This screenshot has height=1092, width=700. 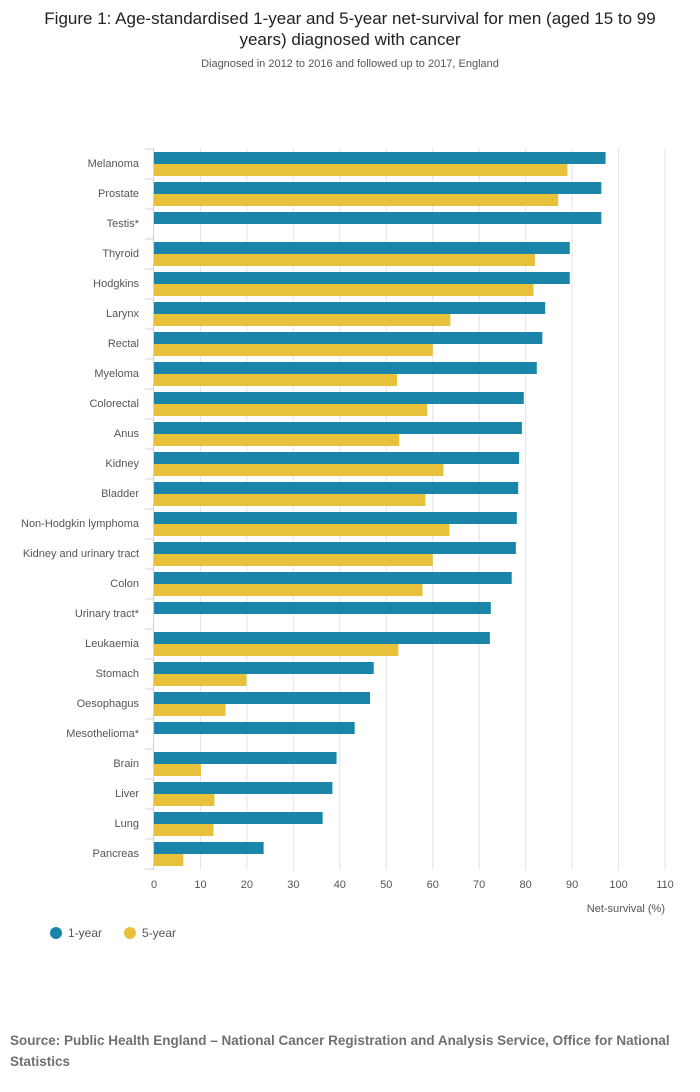 What do you see at coordinates (127, 434) in the screenshot?
I see `category-label: Anus` at bounding box center [127, 434].